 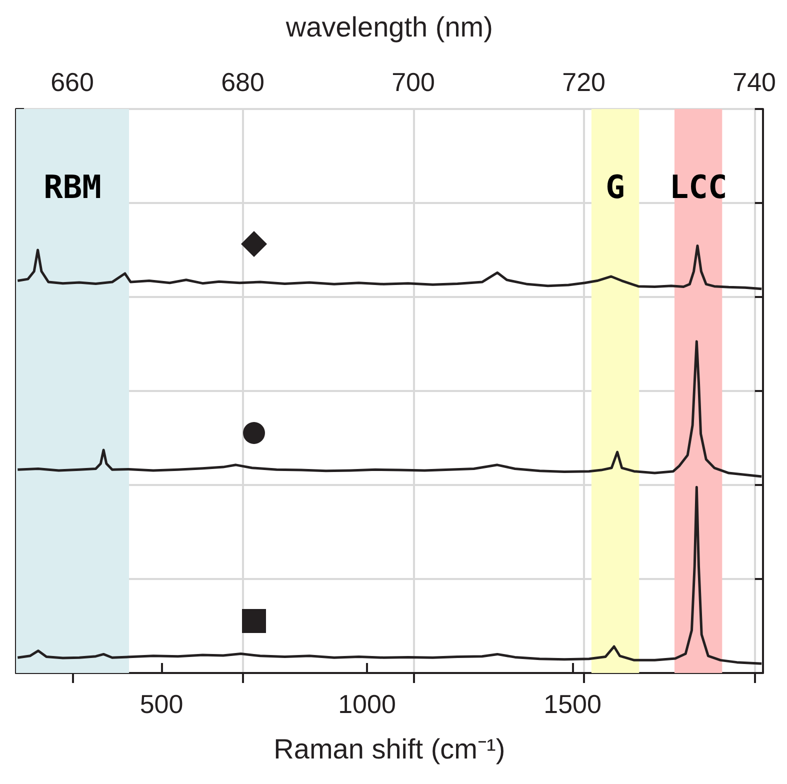 I want to click on x2-axis-title: wavelength (nm), so click(x=388, y=27).